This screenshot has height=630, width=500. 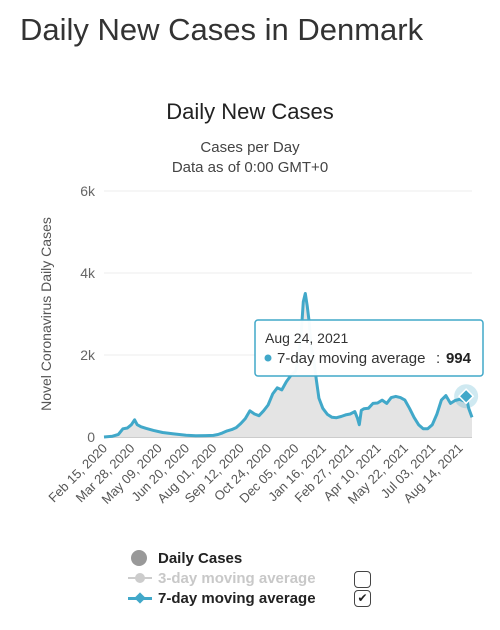 What do you see at coordinates (46, 314) in the screenshot?
I see `y-axis-label: Novel Coronavirus Daily Cases` at bounding box center [46, 314].